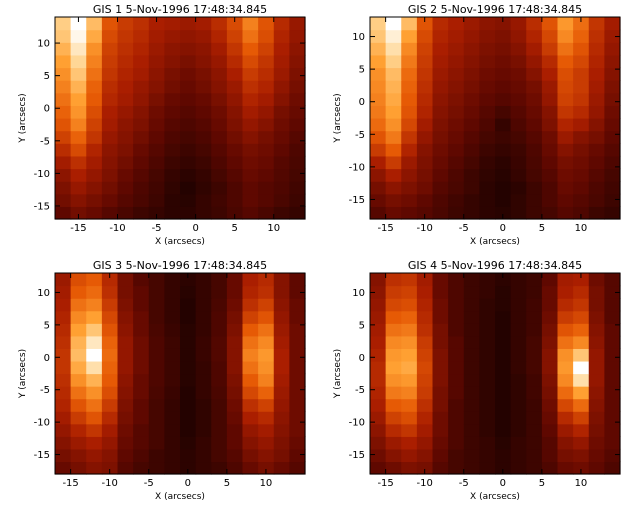 The height and width of the screenshot is (512, 640). Describe the element at coordinates (495, 265) in the screenshot. I see `panel-title: GIS 4 5-Nov-1996 17:48:34.845` at that location.